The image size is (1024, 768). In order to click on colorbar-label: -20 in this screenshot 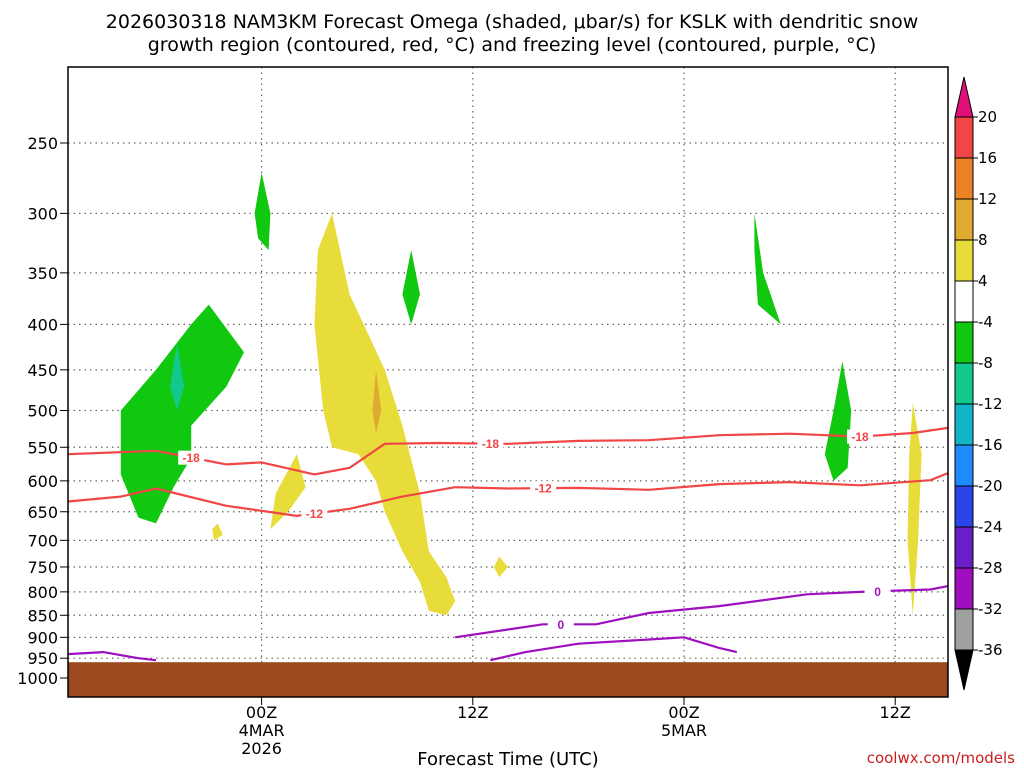, I will do `click(990, 486)`.